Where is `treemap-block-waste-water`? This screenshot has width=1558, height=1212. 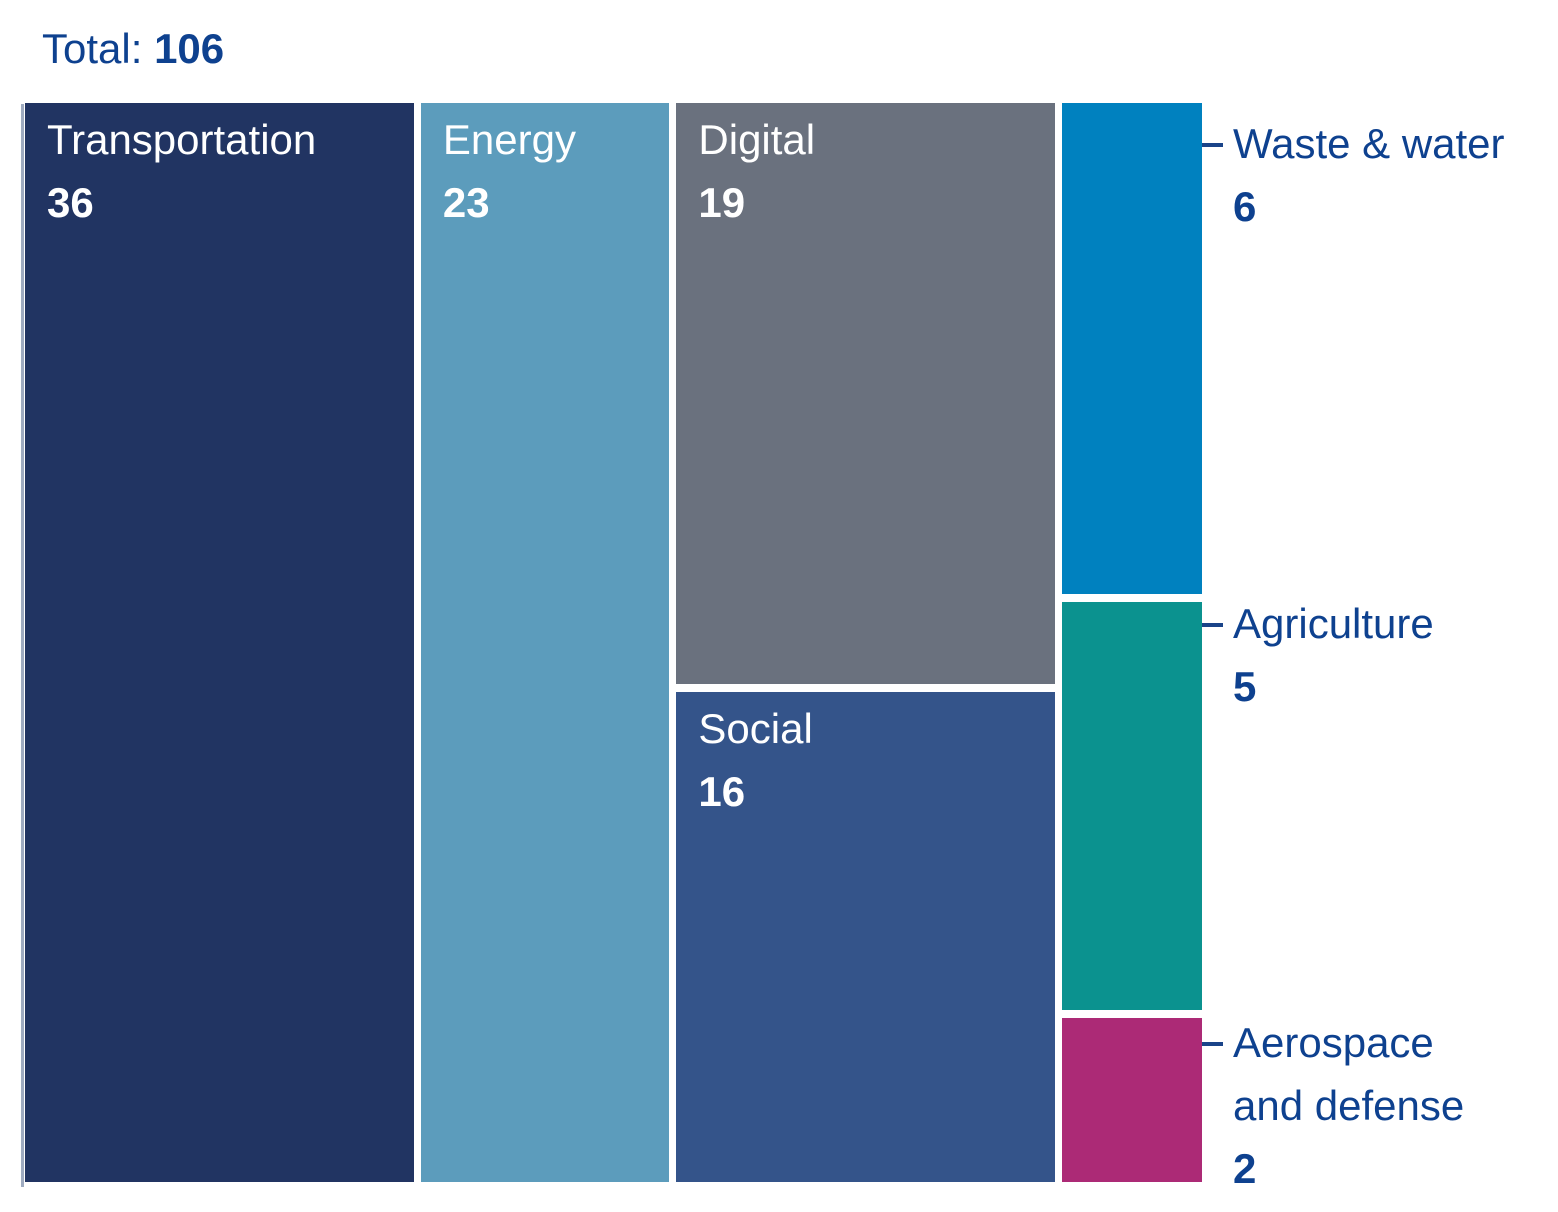 treemap-block-waste-water is located at coordinates (1131, 348).